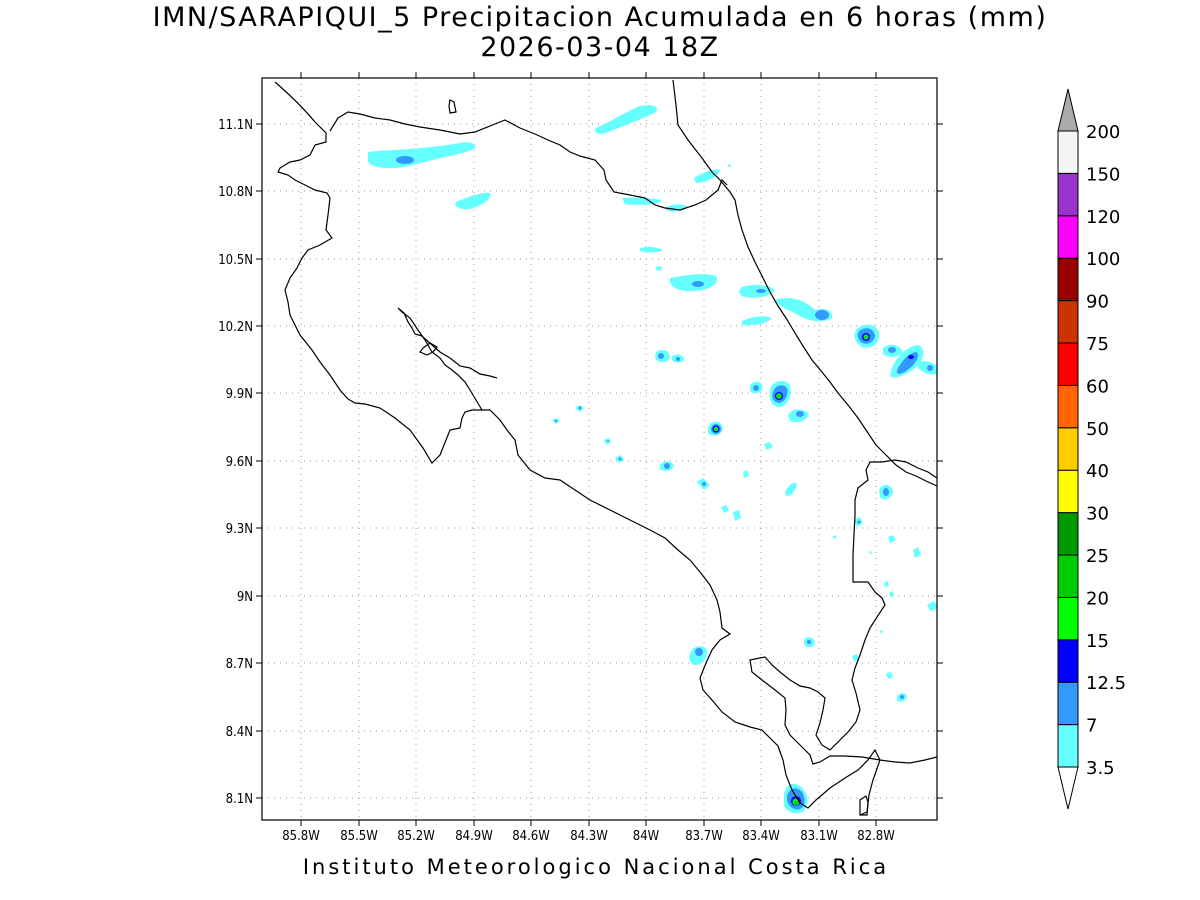 The height and width of the screenshot is (900, 1200). I want to click on colorbar-label: 7, so click(1091, 726).